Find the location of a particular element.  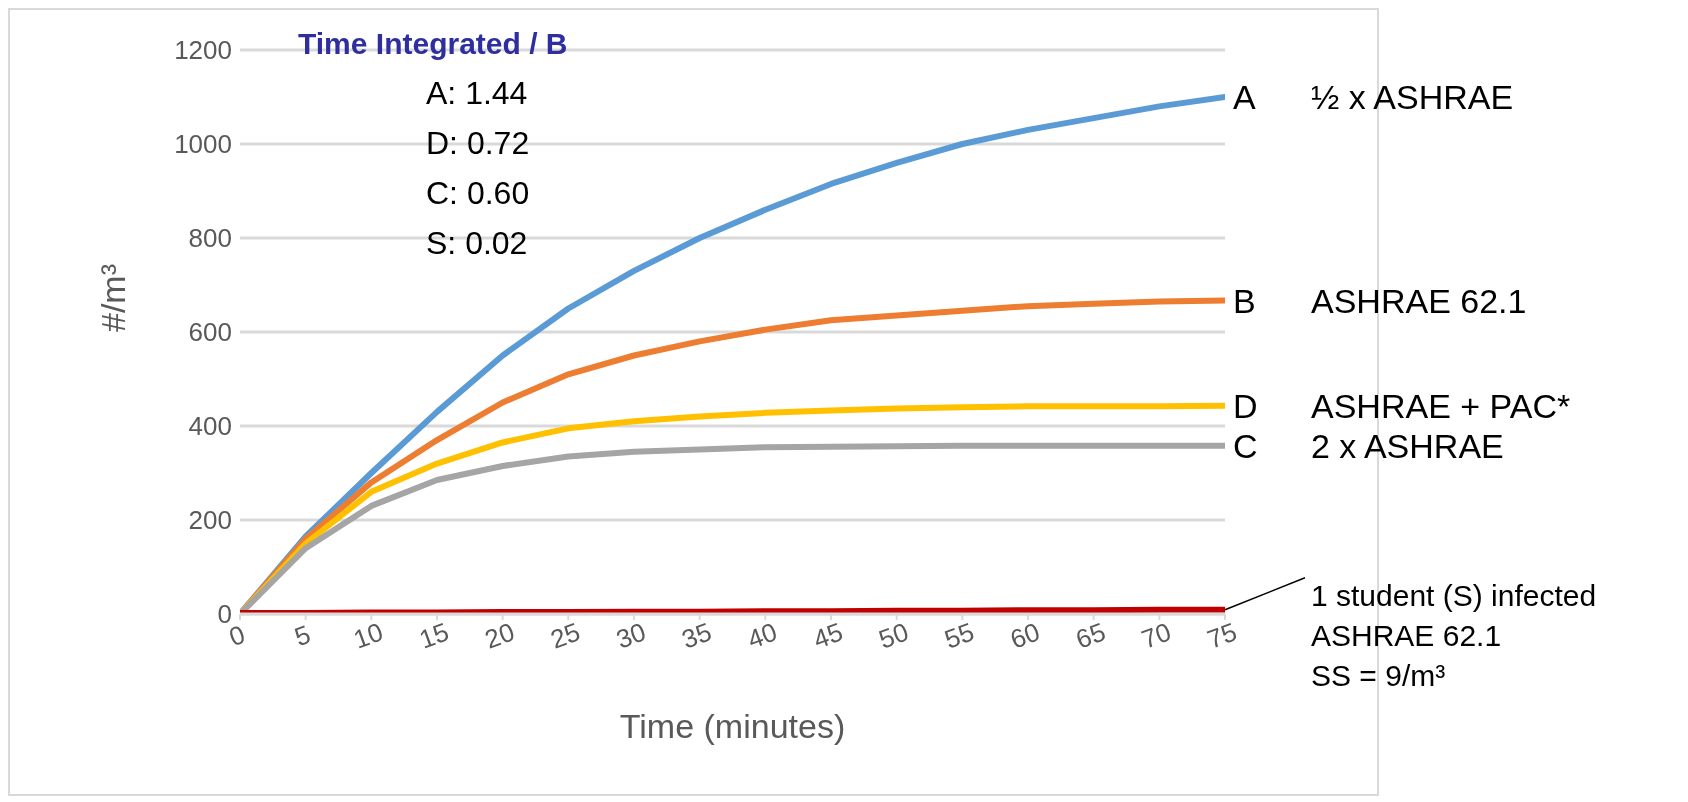

x-tick-label: 30 is located at coordinates (631, 635).